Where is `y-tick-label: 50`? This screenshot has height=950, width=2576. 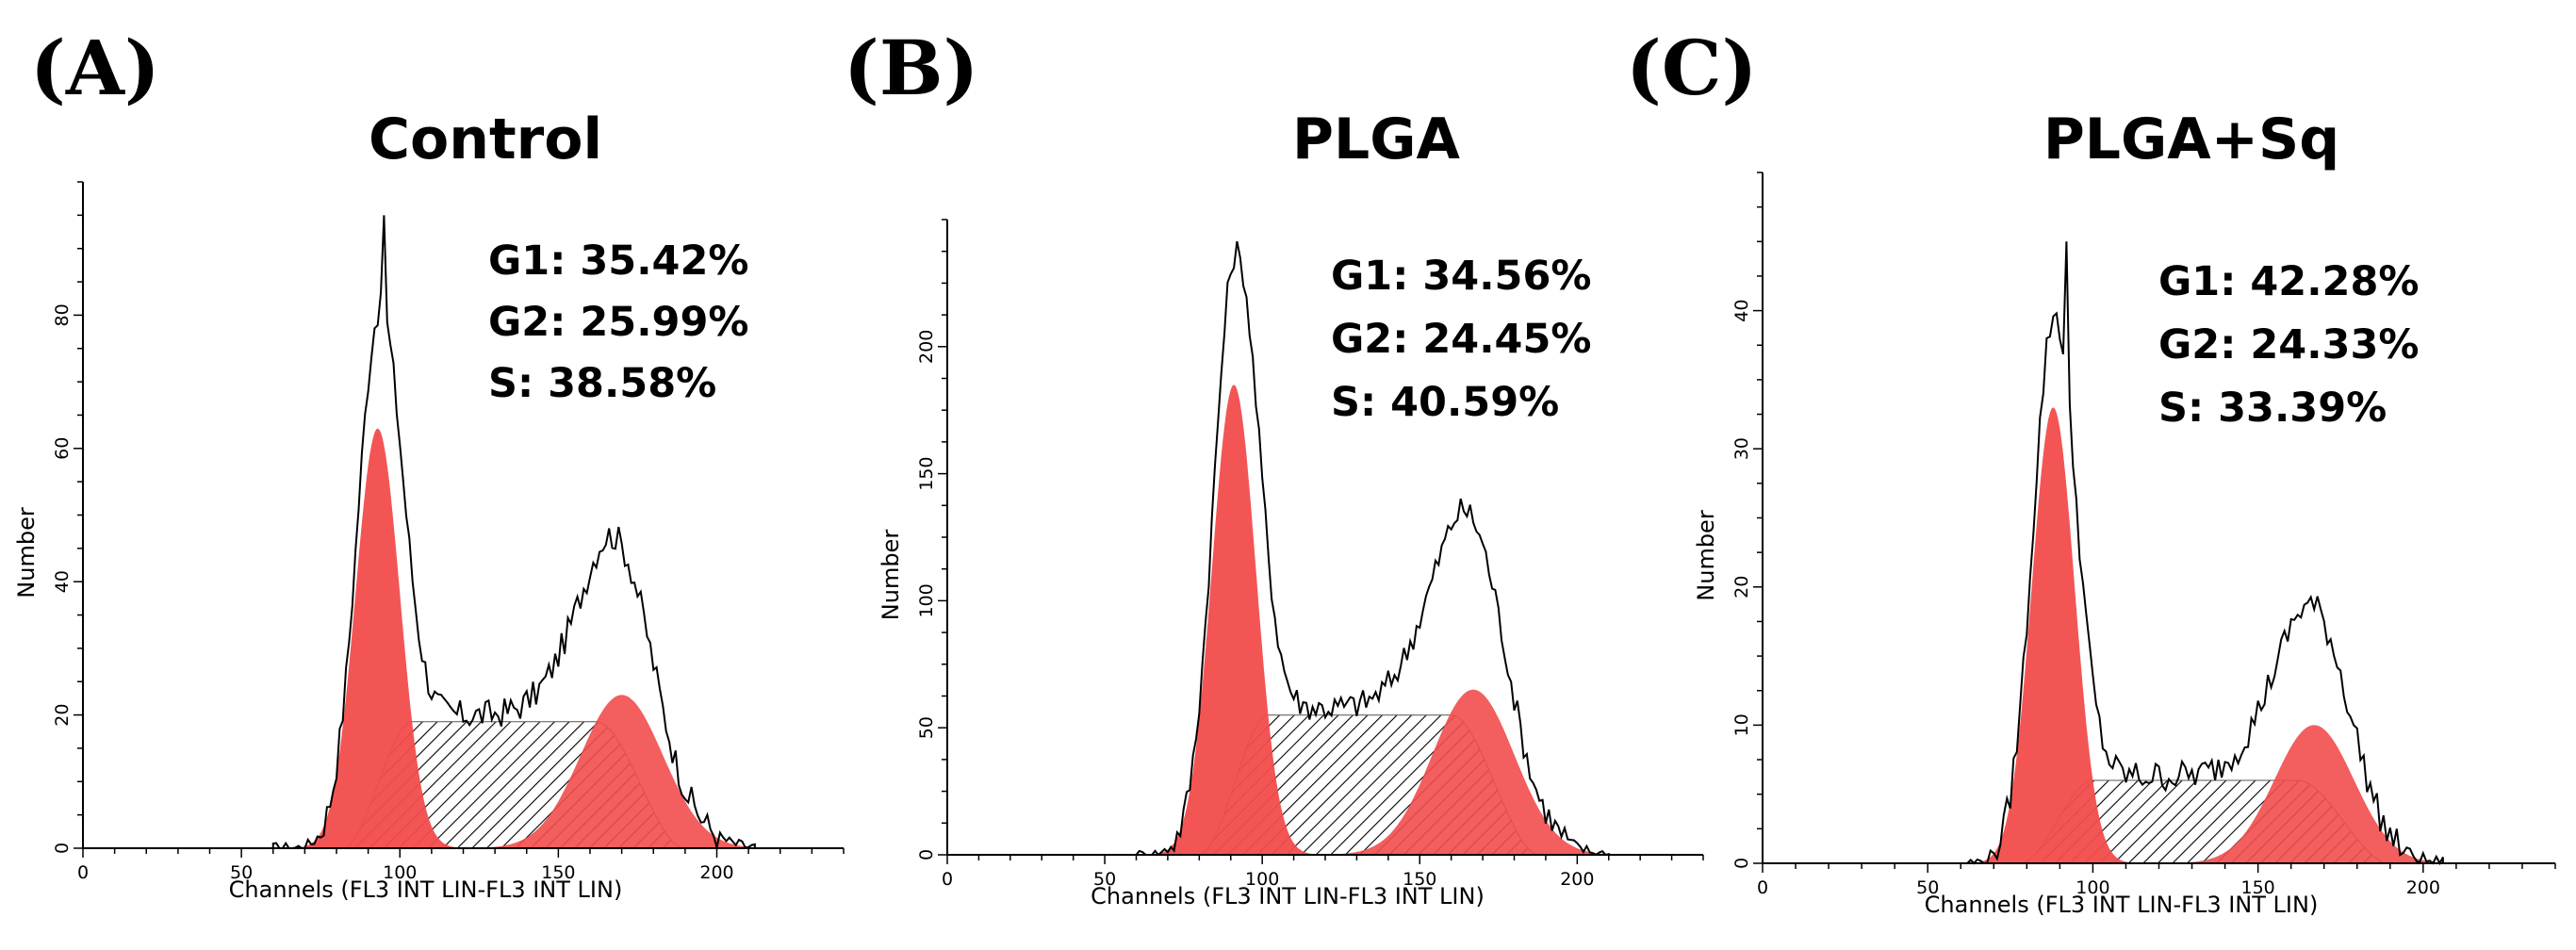 y-tick-label: 50 is located at coordinates (926, 728).